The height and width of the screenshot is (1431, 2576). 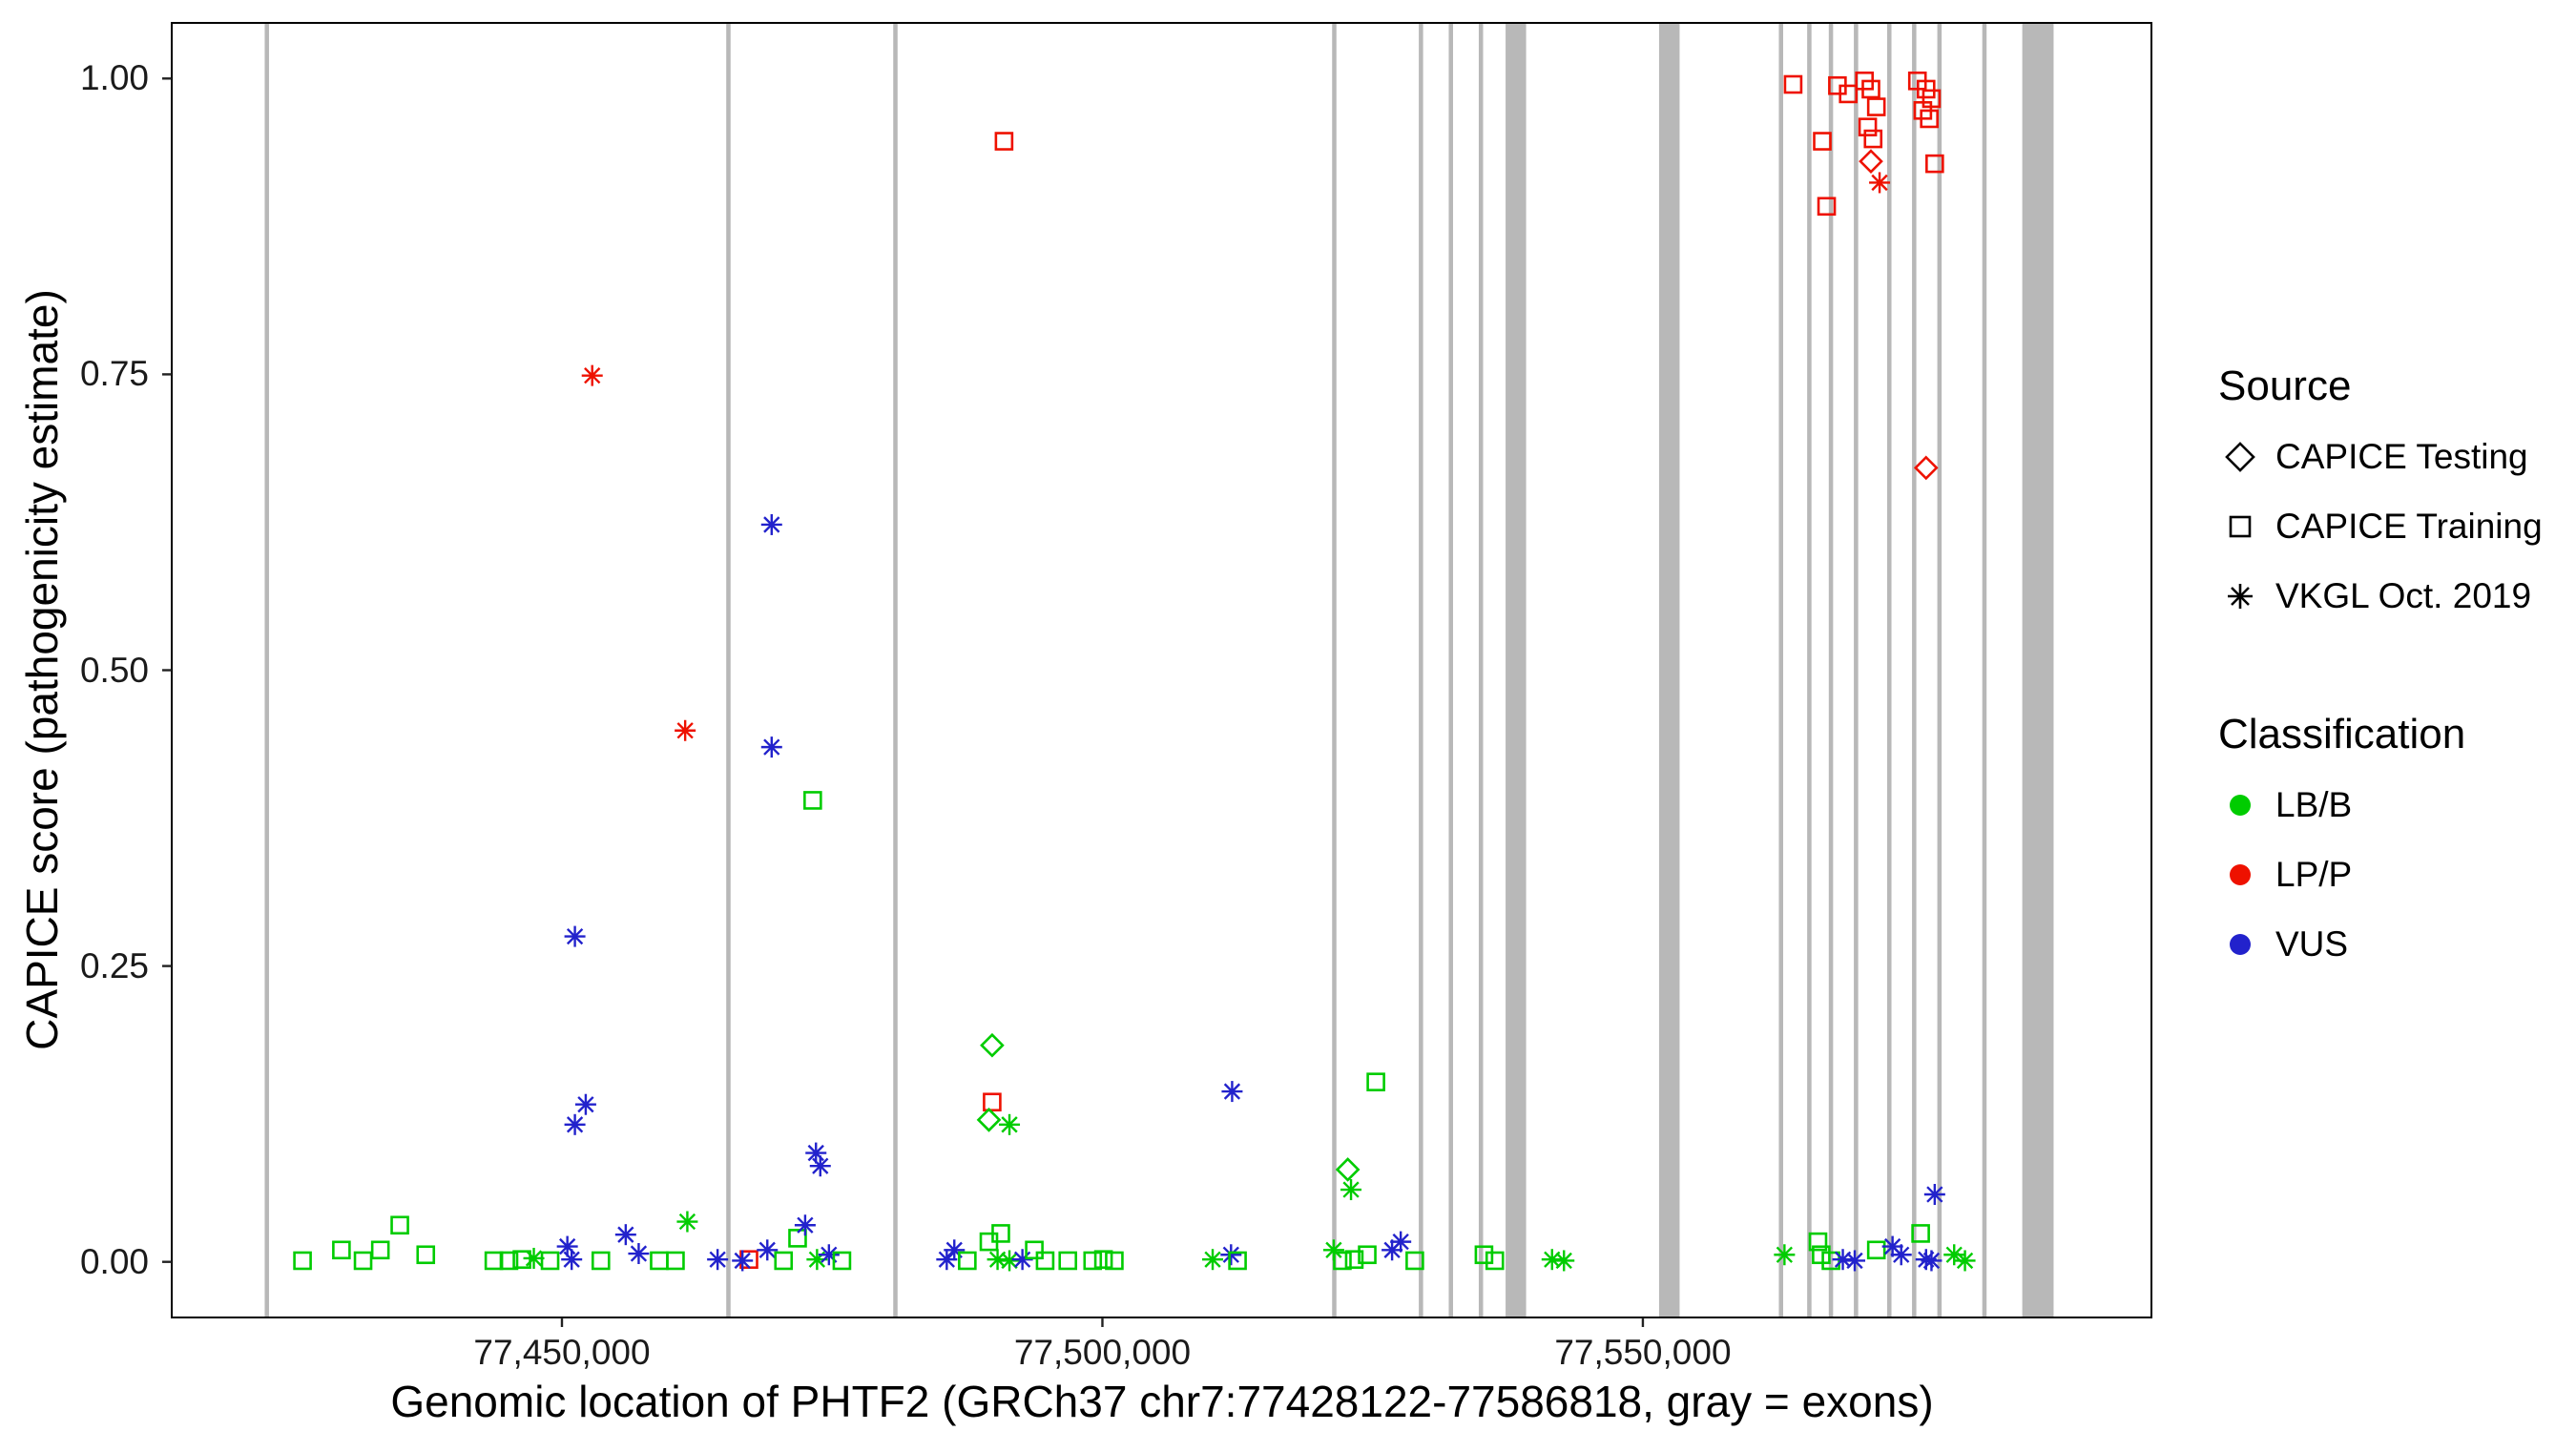 I want to click on legend-item-lpp: LP/P, so click(x=2394, y=874).